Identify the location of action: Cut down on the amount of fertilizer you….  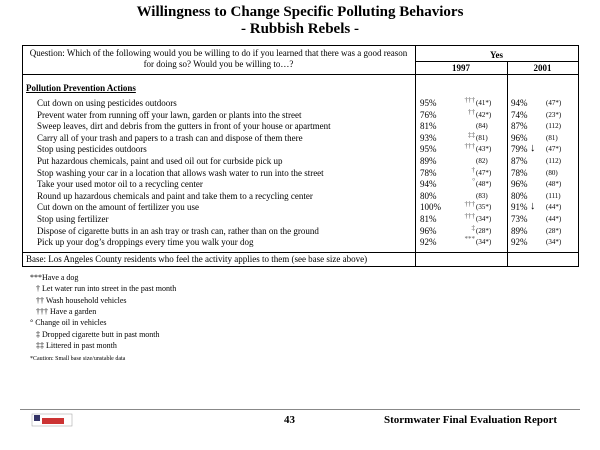
(118, 207).